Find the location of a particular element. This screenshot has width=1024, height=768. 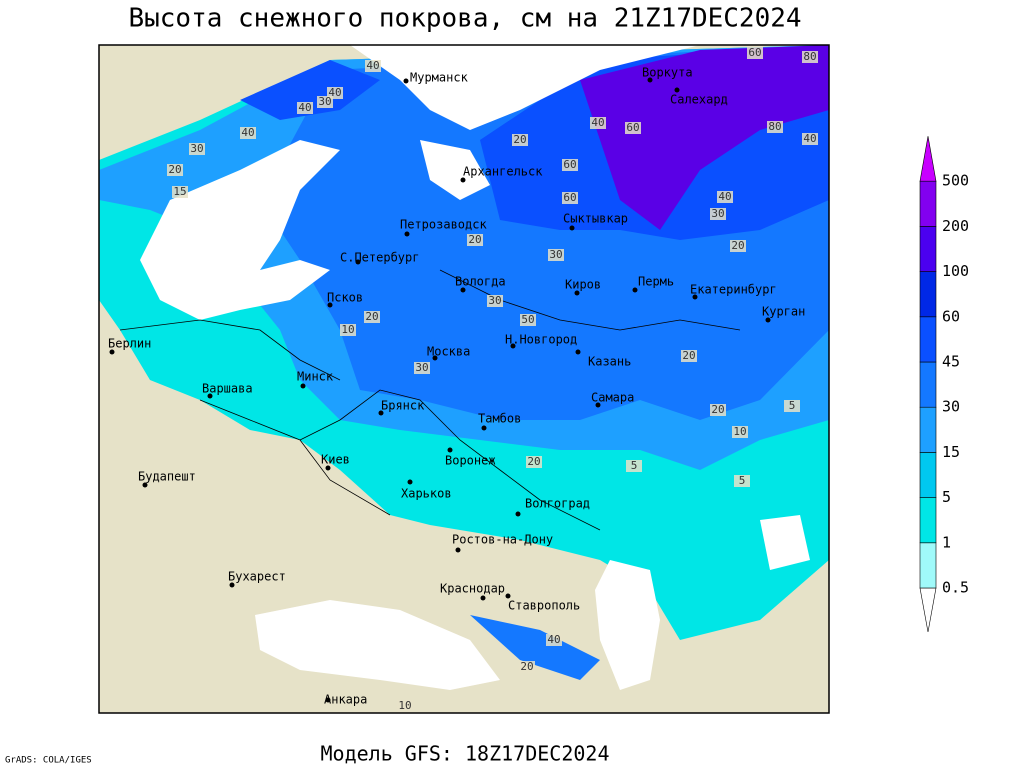

city-label: Сыктывкар is located at coordinates (595, 219).